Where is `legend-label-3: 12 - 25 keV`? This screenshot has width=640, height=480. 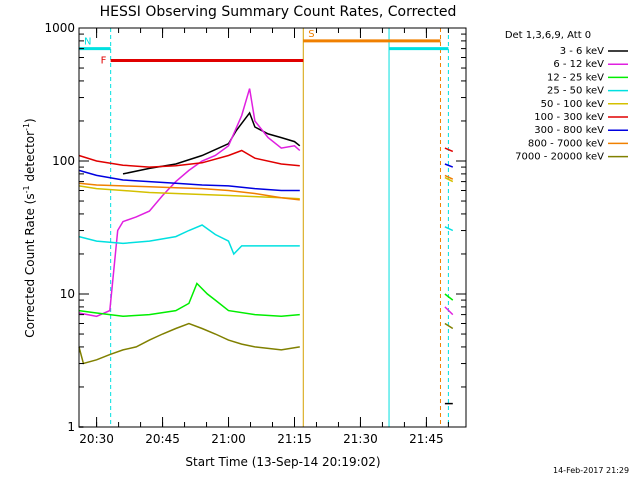
legend-label-3: 12 - 25 keV is located at coordinates (575, 77).